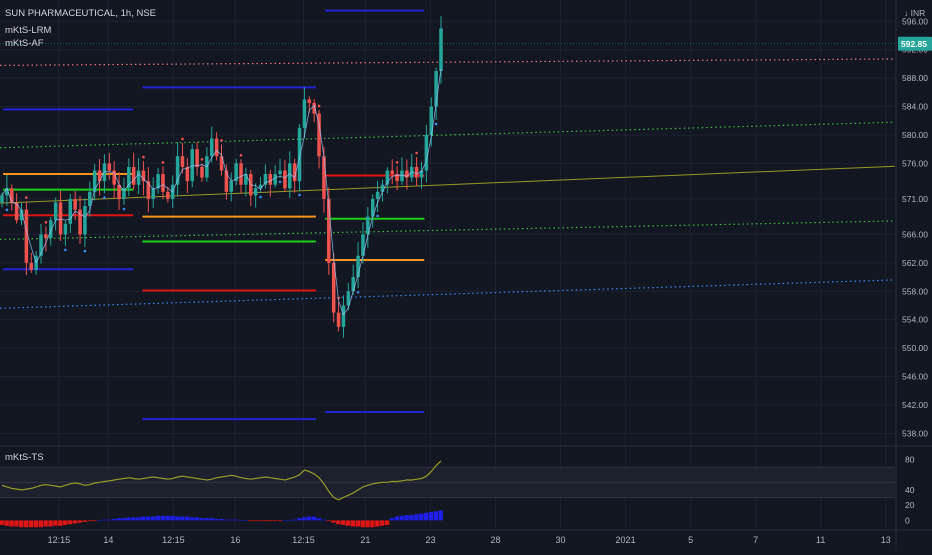  Describe the element at coordinates (910, 459) in the screenshot. I see `osc-y-tick-label-0: 80` at that location.